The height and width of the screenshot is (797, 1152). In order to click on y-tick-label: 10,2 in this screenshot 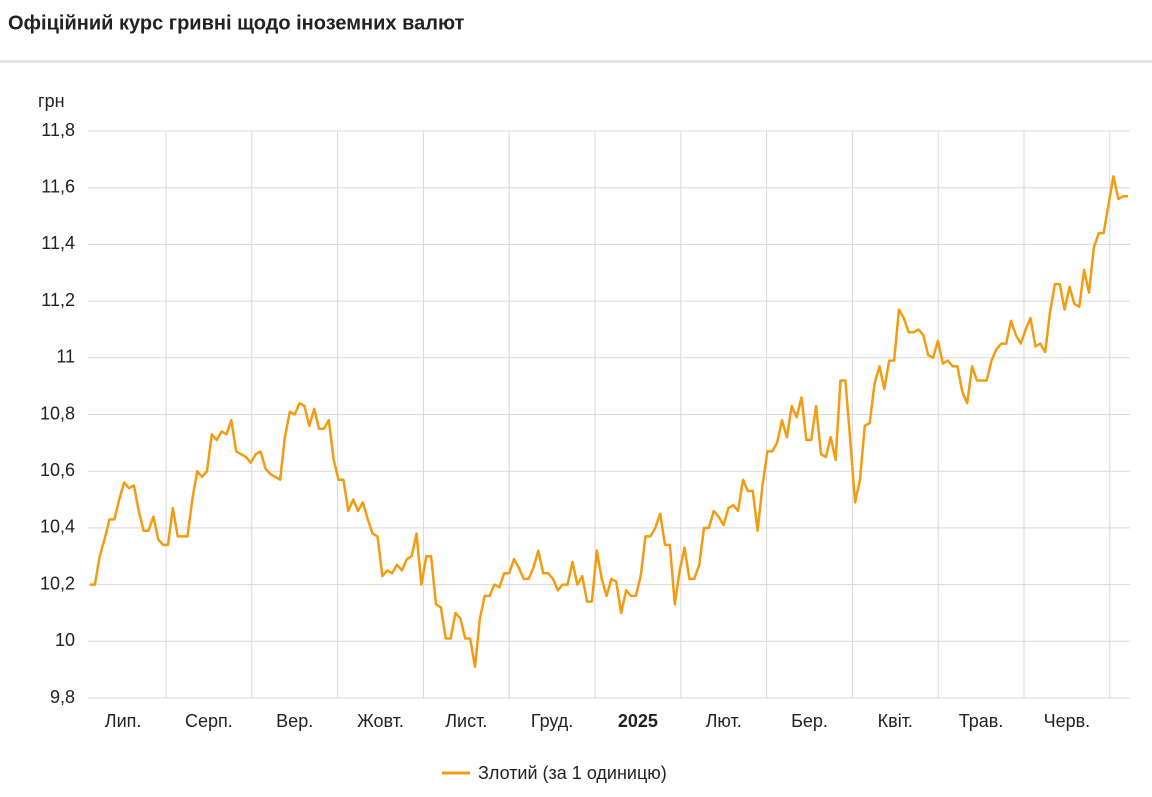, I will do `click(57, 583)`.